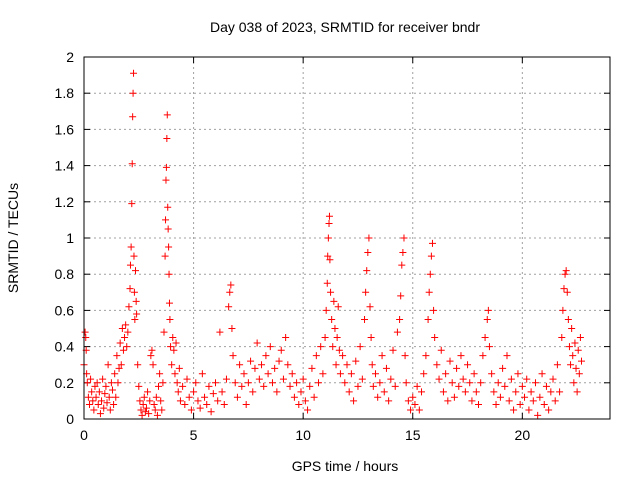 This screenshot has width=640, height=485. I want to click on y-tick-label: 0, so click(70, 419).